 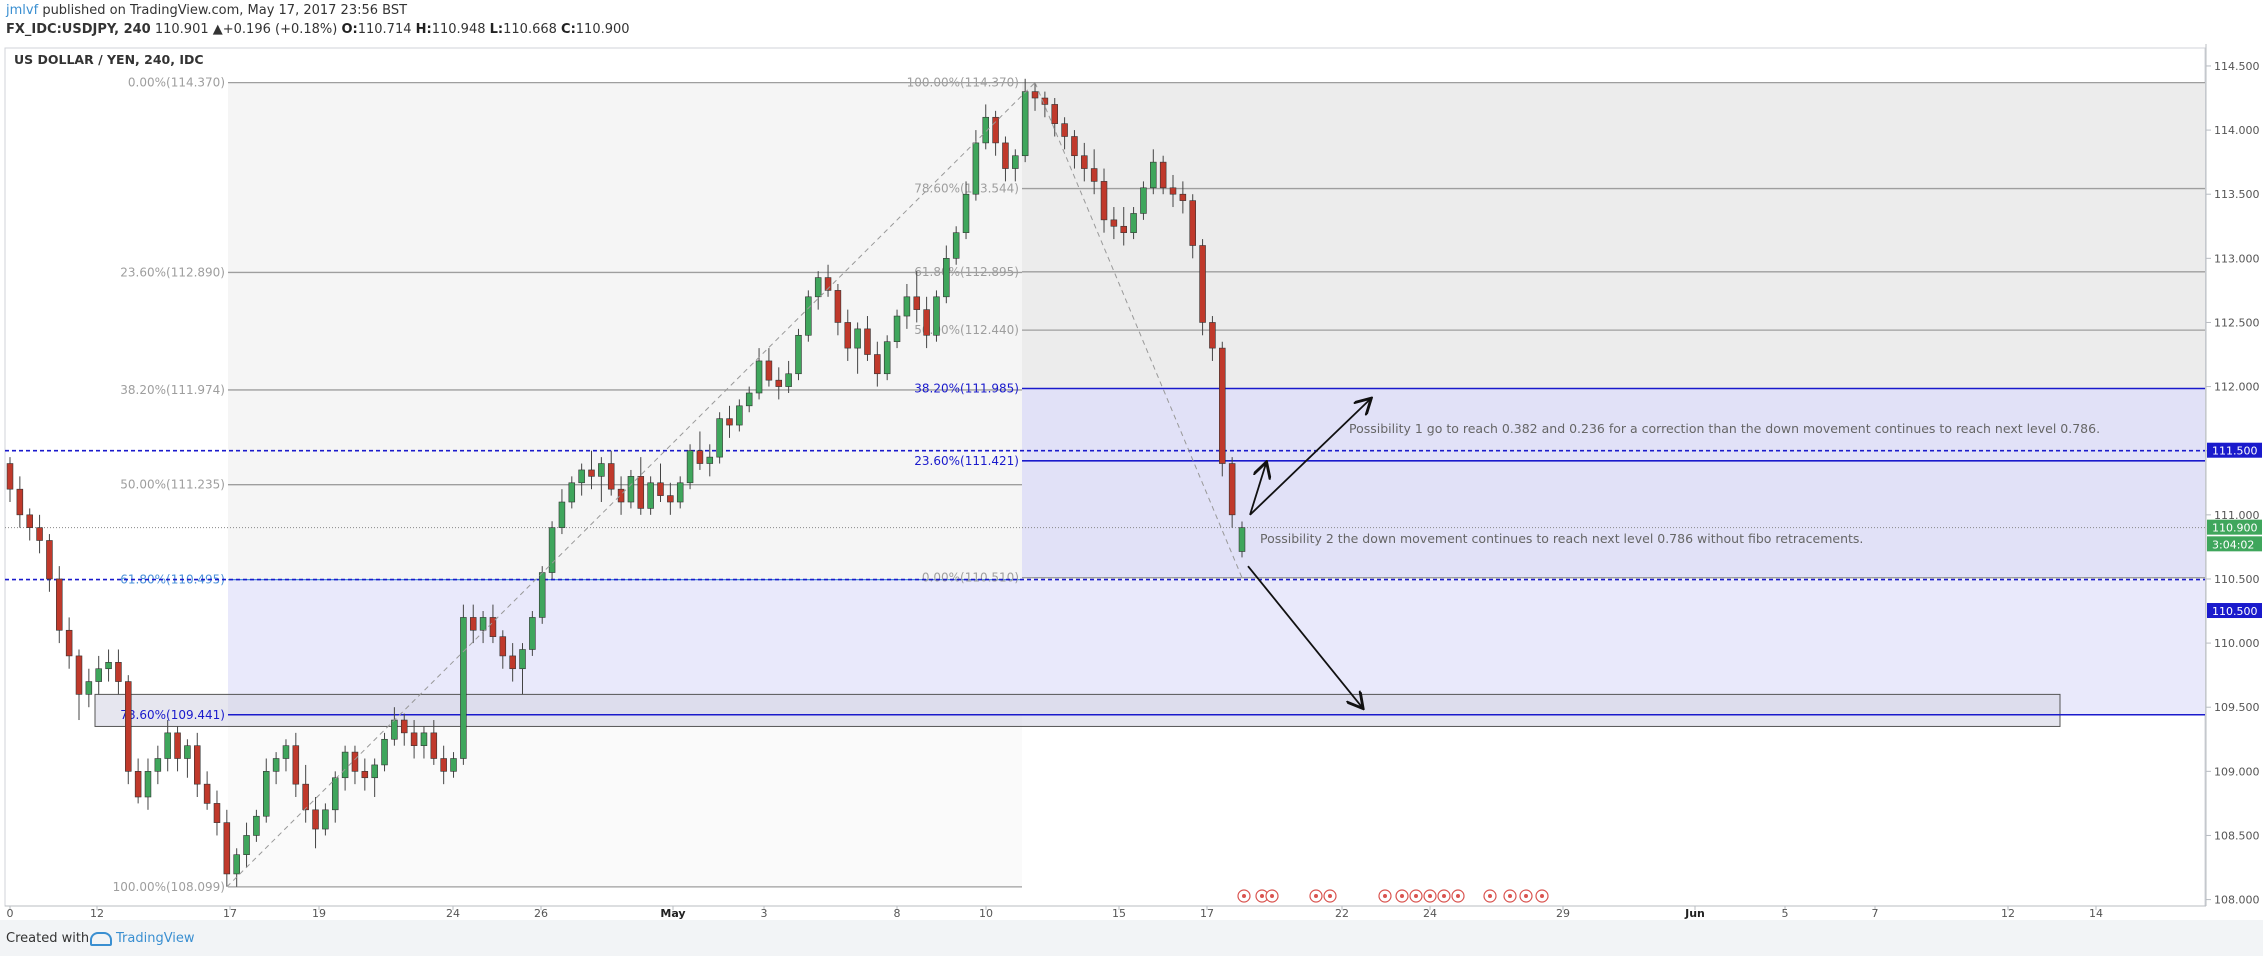 I want to click on chart-title: US DOLLAR / YEN, 240, IDC, so click(x=109, y=59).